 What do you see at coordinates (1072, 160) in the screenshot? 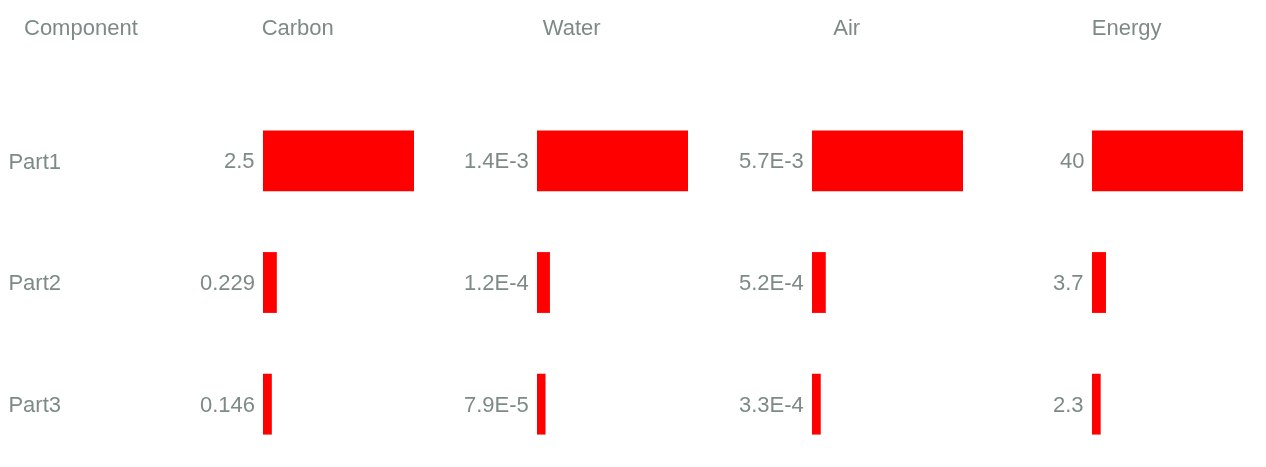
I see `data-label: 40` at bounding box center [1072, 160].